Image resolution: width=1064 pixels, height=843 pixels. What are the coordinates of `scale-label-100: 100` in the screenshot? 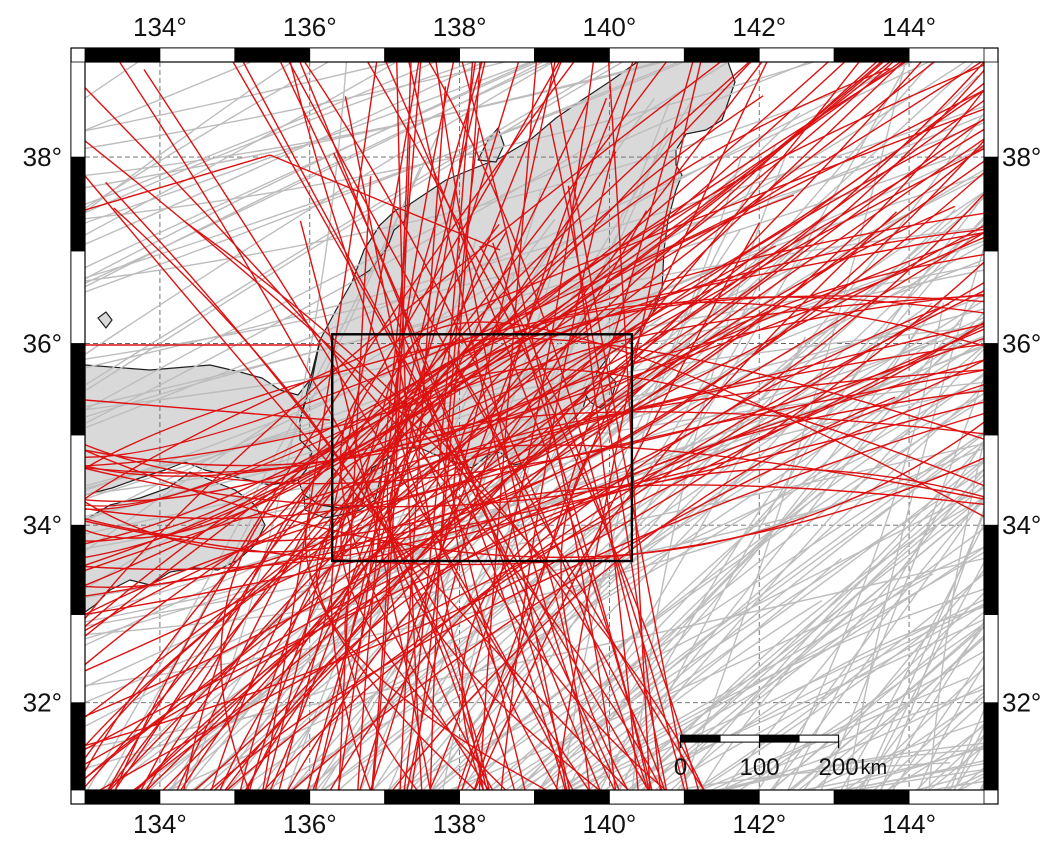 It's located at (760, 767).